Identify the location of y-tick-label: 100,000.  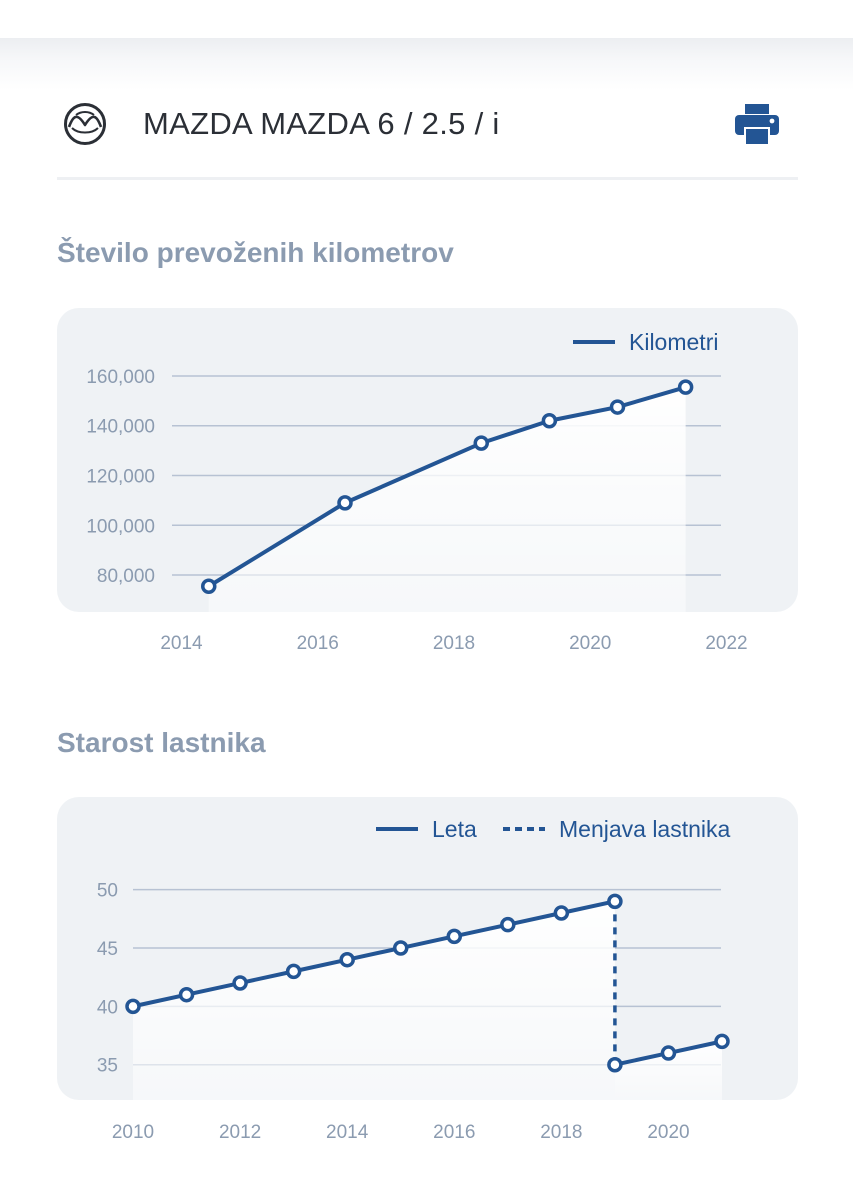
(120, 526).